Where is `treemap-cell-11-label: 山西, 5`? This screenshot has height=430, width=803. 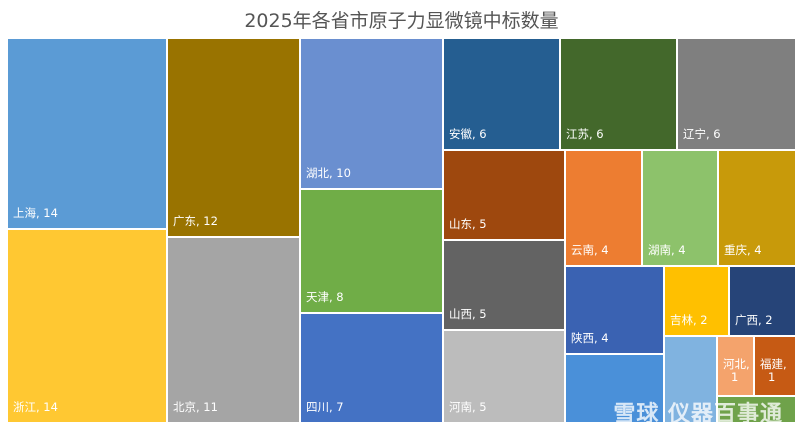
treemap-cell-11-label: 山西, 5 is located at coordinates (468, 314).